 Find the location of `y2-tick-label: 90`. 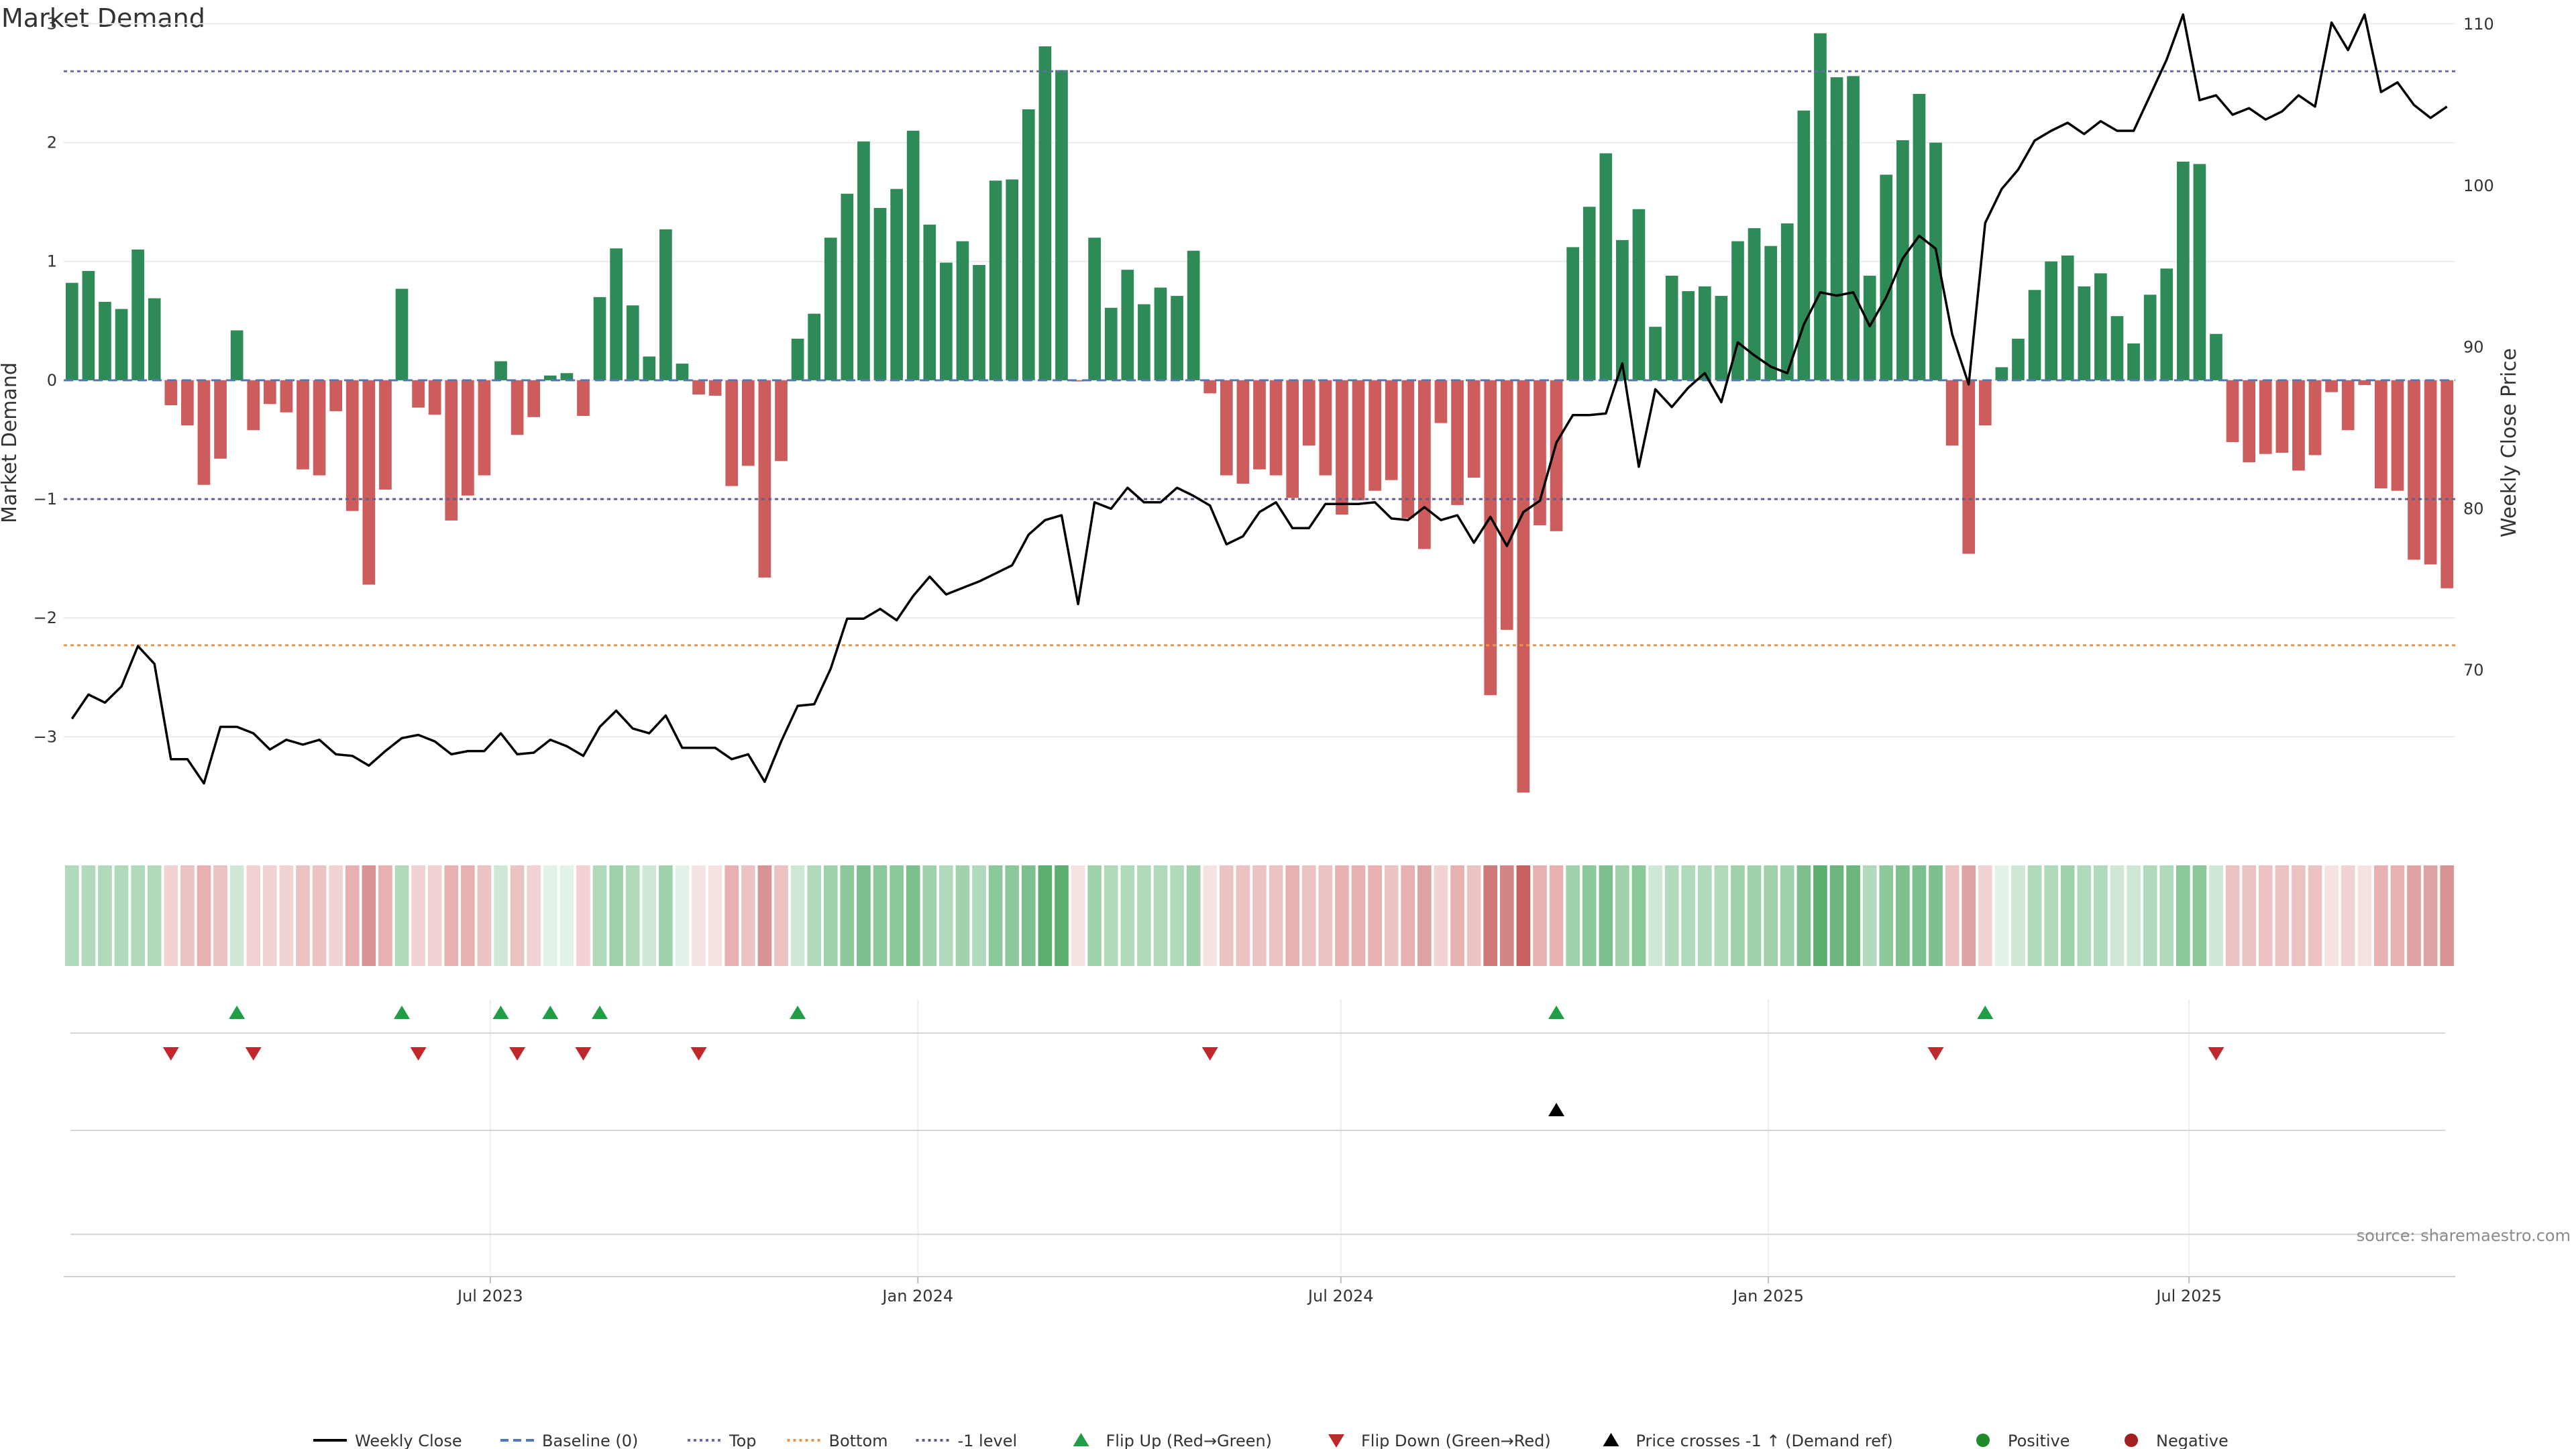

y2-tick-label: 90 is located at coordinates (2473, 347).